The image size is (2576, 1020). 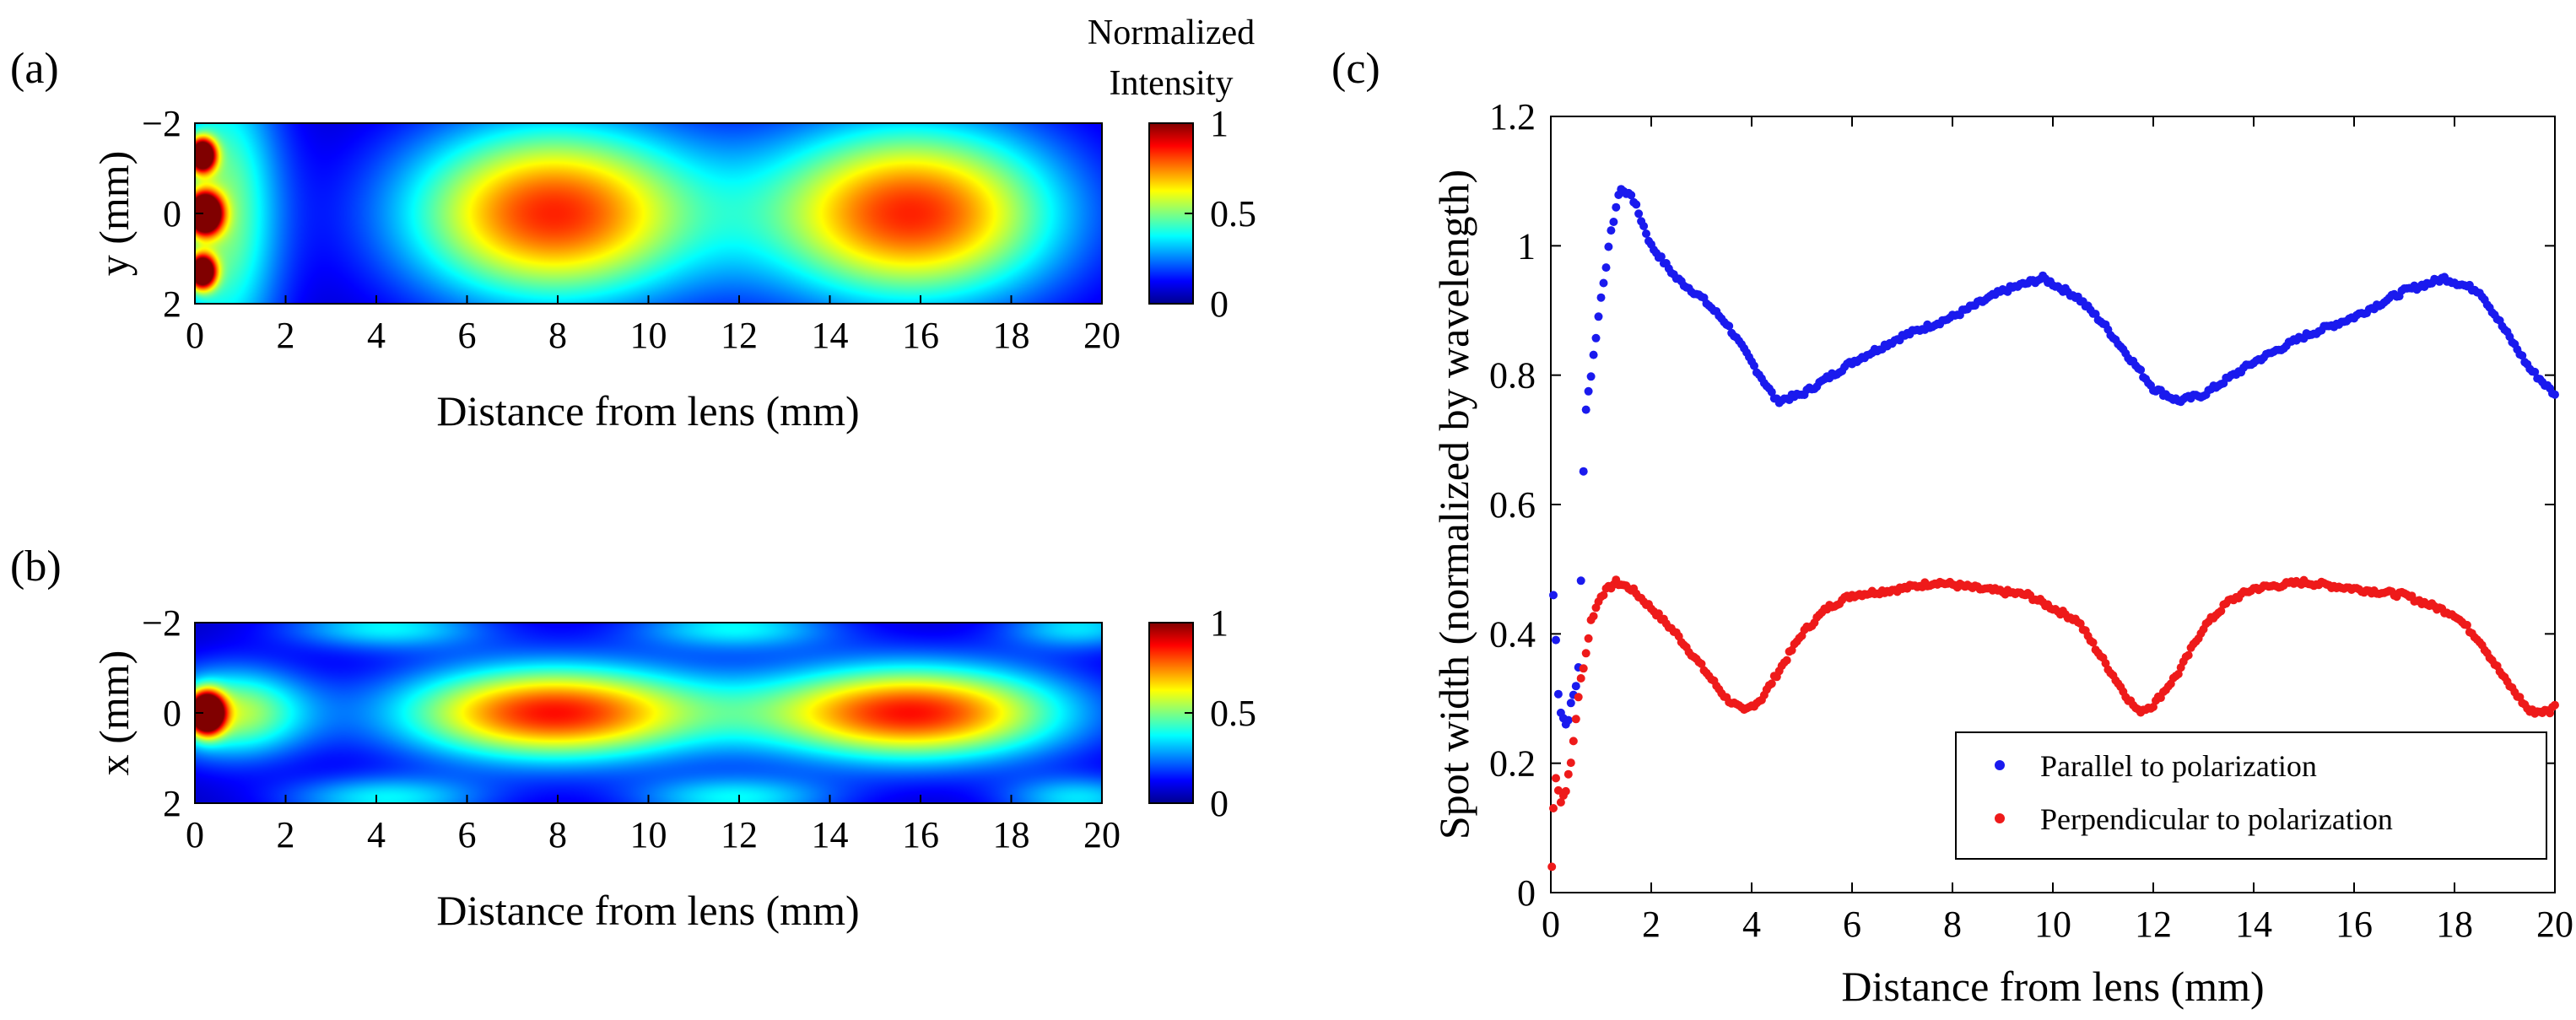 I want to click on panel-b-letter: (b), so click(x=36, y=566).